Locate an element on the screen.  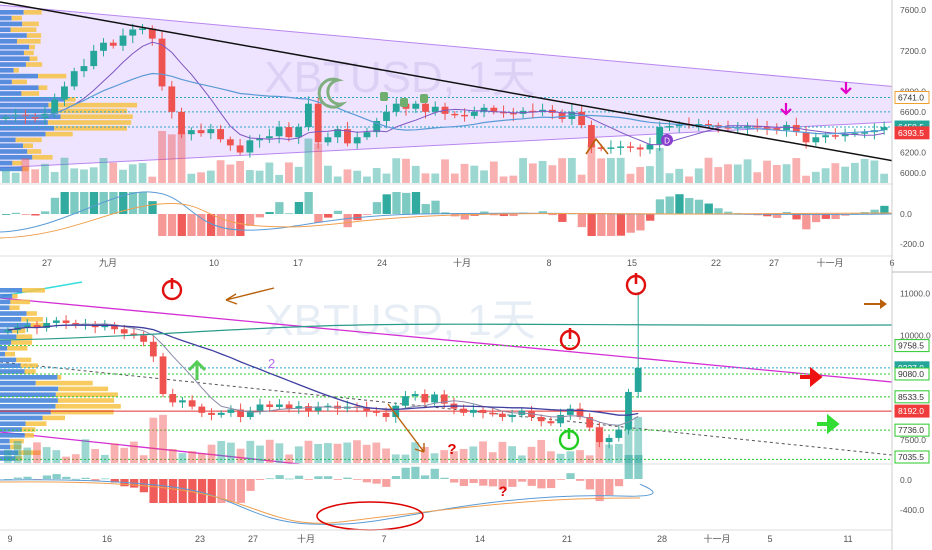
bottom-ma-fast is located at coordinates (323, 374).